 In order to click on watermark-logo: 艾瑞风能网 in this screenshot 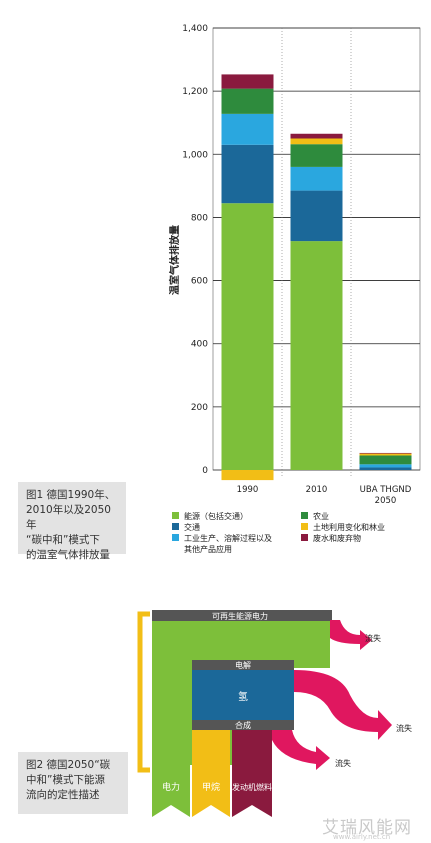, I will do `click(367, 828)`.